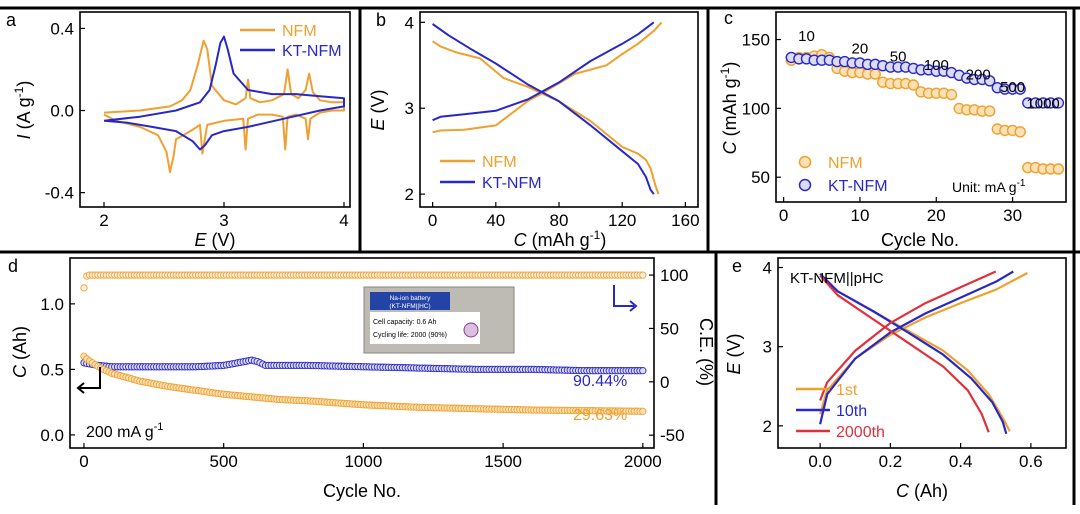 The width and height of the screenshot is (1080, 514). I want to click on ytick-label-d-0: 1.0, so click(52, 304).